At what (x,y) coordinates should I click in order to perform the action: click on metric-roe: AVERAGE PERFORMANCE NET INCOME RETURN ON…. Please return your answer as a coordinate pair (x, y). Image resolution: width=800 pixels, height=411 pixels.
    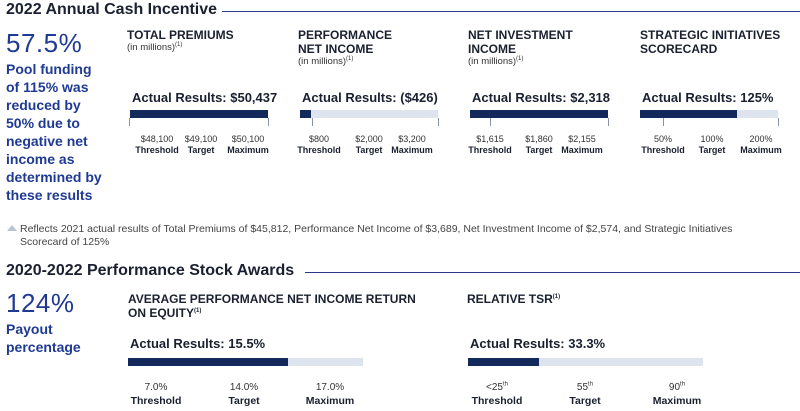
    Looking at the image, I should click on (278, 306).